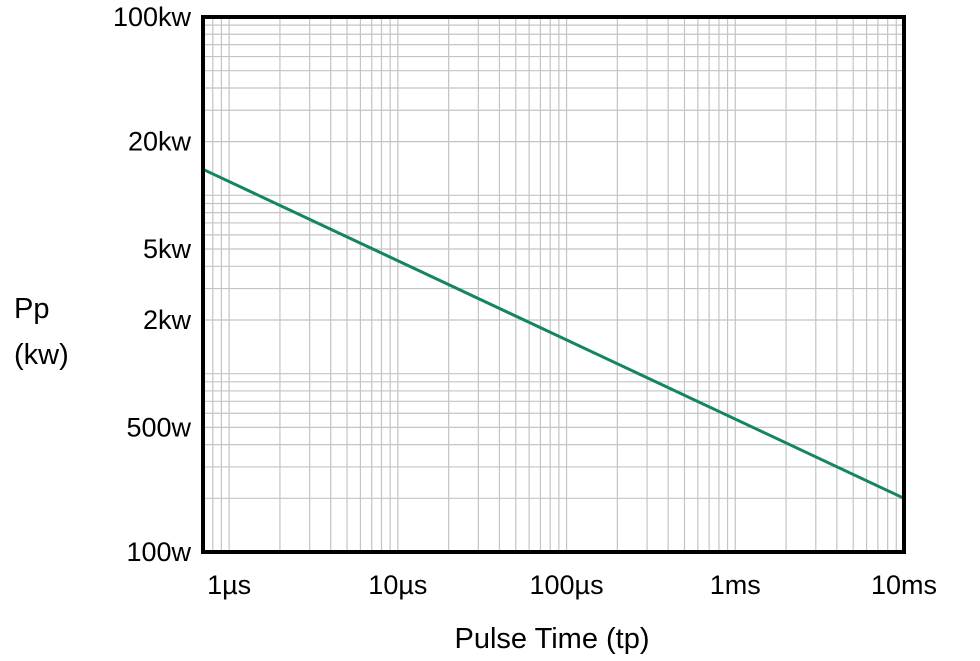 Image resolution: width=980 pixels, height=661 pixels. Describe the element at coordinates (167, 320) in the screenshot. I see `y-tick-label: 2kw` at that location.